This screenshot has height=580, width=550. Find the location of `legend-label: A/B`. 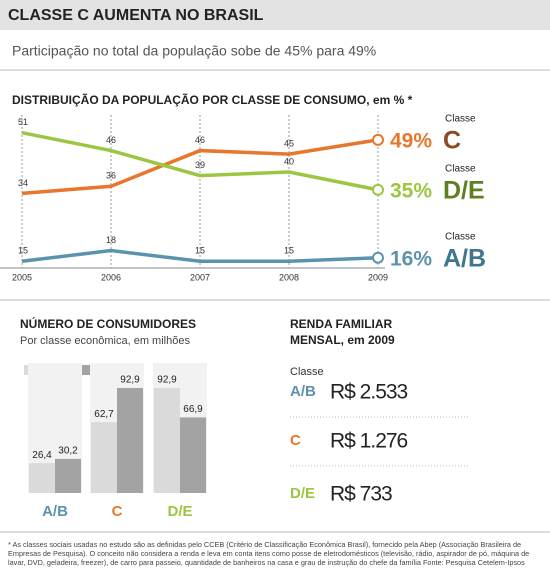

legend-label: A/B is located at coordinates (464, 258).